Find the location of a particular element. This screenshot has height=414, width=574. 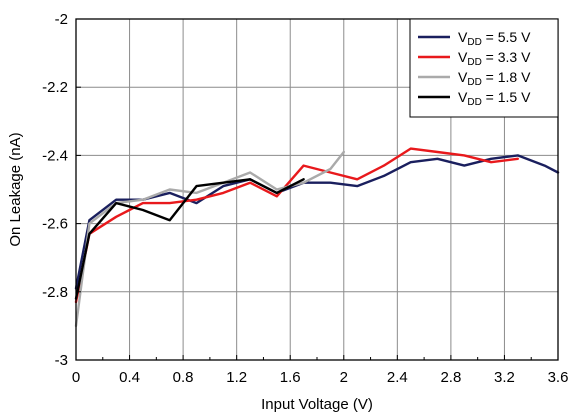

y-tick-label: -2.8 is located at coordinates (55, 292).